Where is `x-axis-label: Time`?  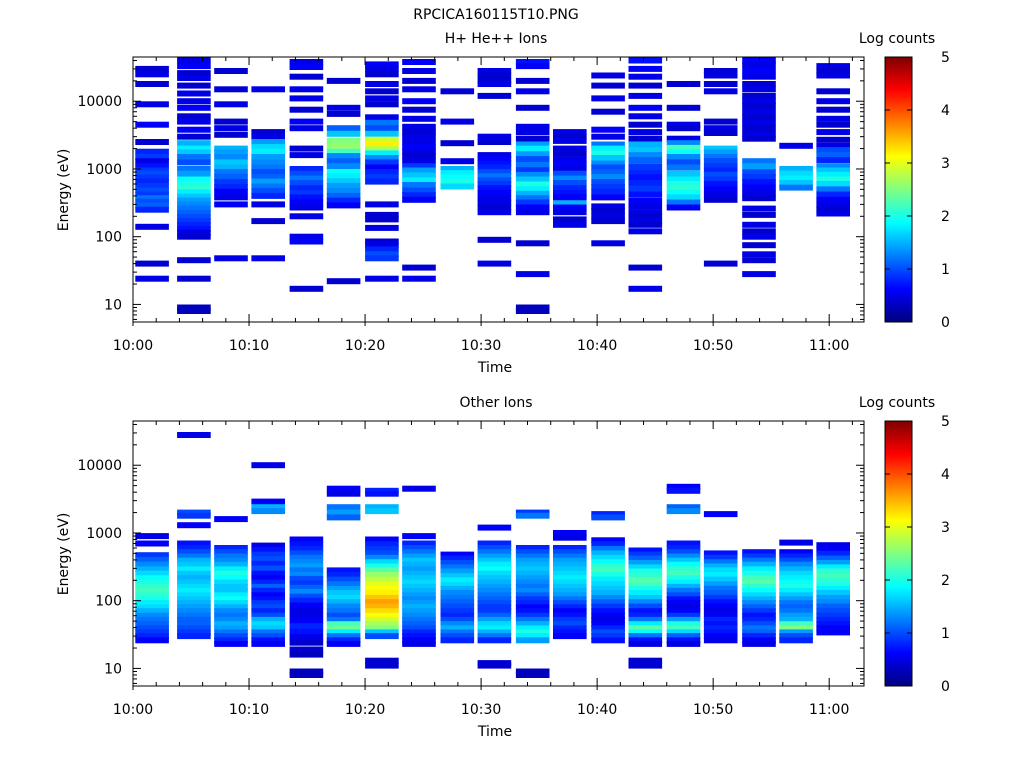 x-axis-label: Time is located at coordinates (494, 732).